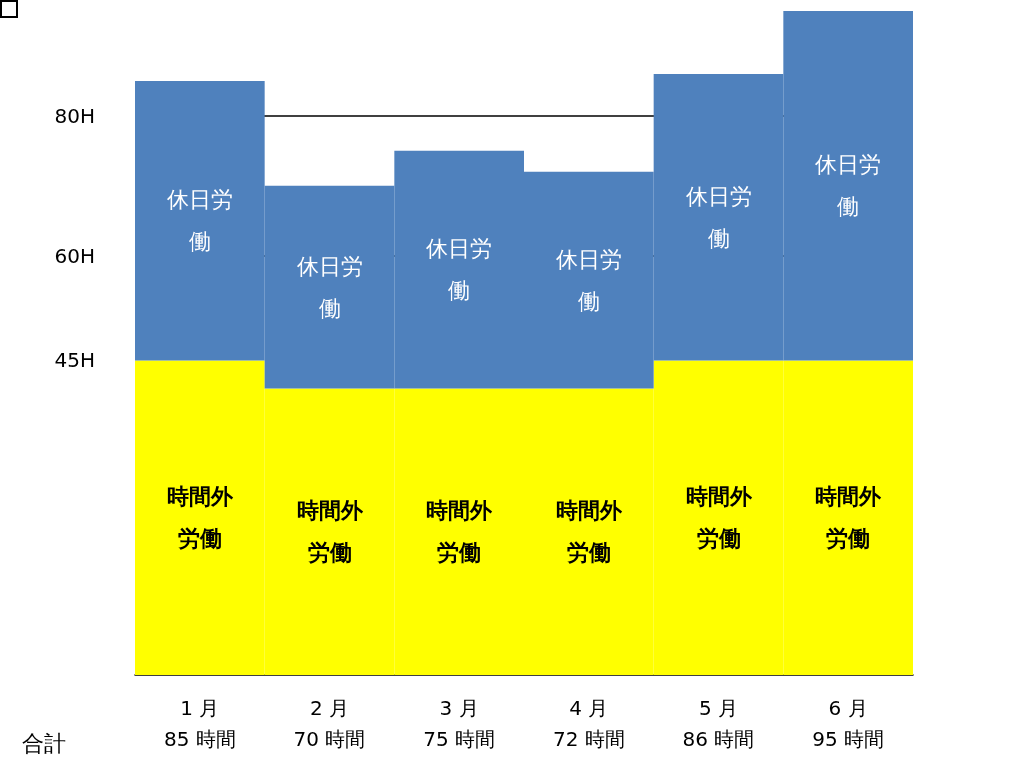 Image resolution: width=1035 pixels, height=758 pixels. Describe the element at coordinates (74, 255) in the screenshot. I see `y-tick-label: 60H` at that location.